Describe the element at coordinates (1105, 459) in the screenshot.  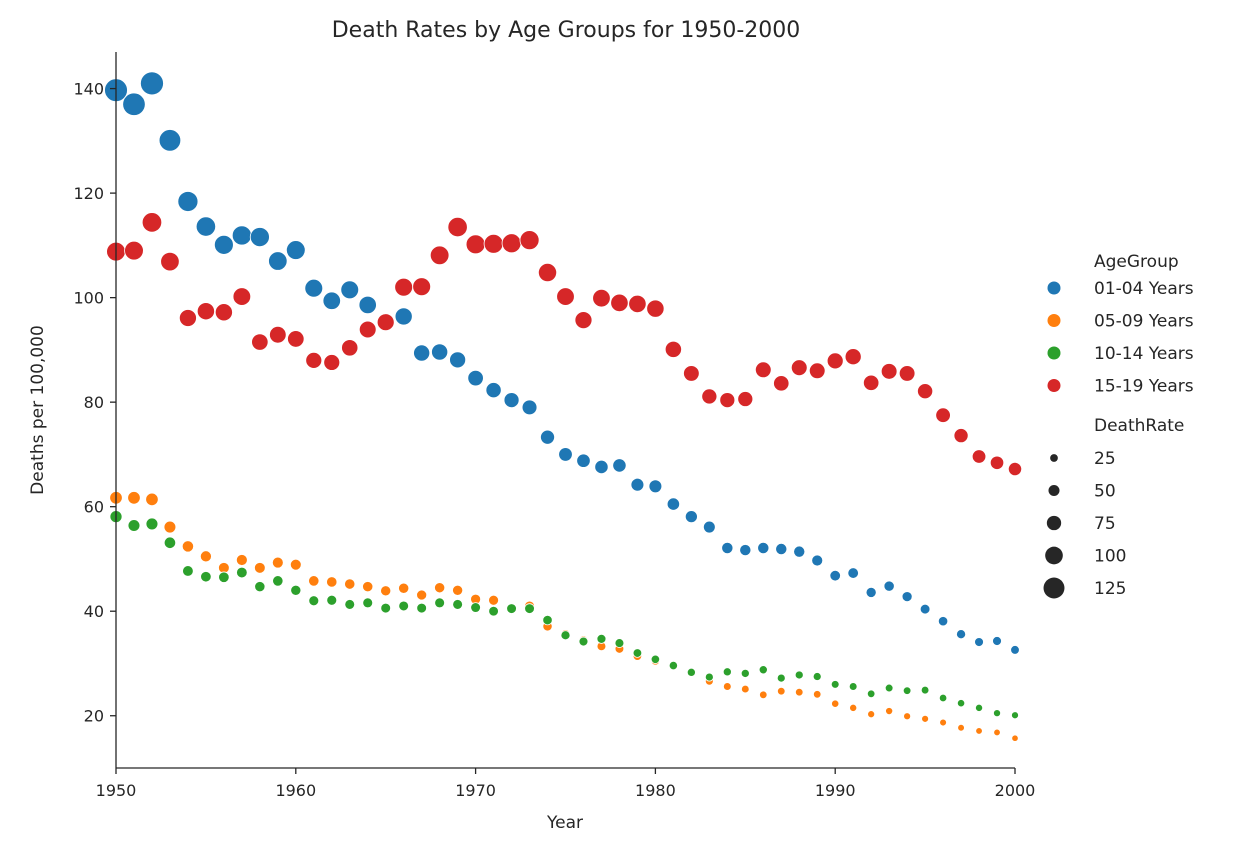
I see `legend-size-label: 25` at that location.